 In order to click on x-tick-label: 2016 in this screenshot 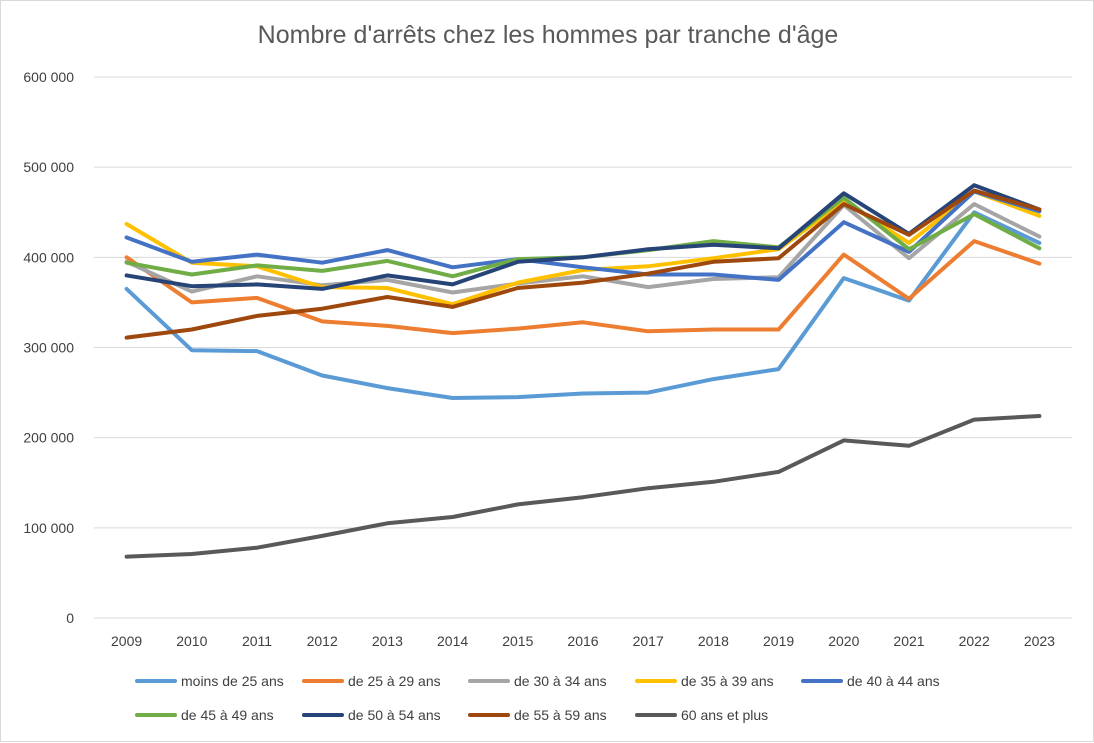, I will do `click(582, 641)`.